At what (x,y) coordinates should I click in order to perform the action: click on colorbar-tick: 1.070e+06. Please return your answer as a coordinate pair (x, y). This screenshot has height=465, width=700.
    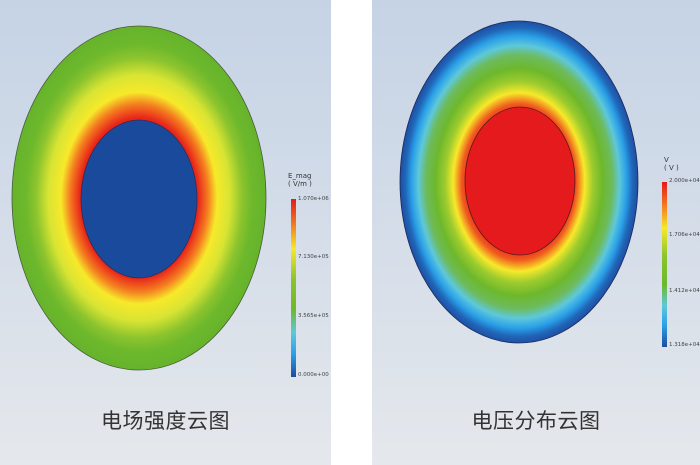
    Looking at the image, I should click on (313, 199).